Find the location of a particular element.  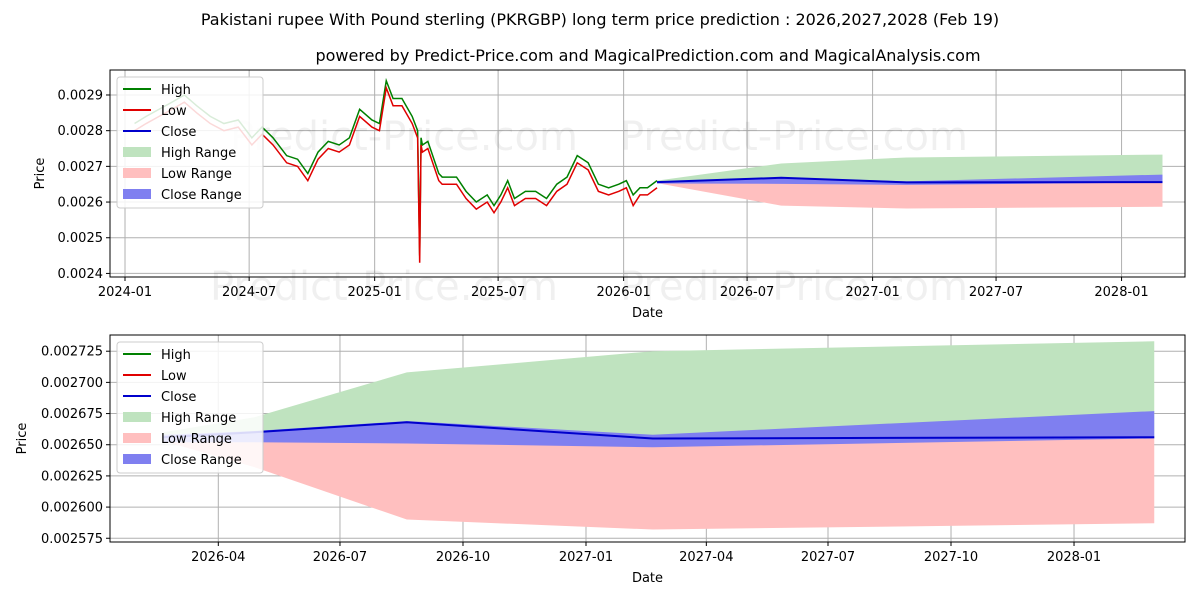

panel2-x-tick-label: 2026-10 is located at coordinates (463, 557).